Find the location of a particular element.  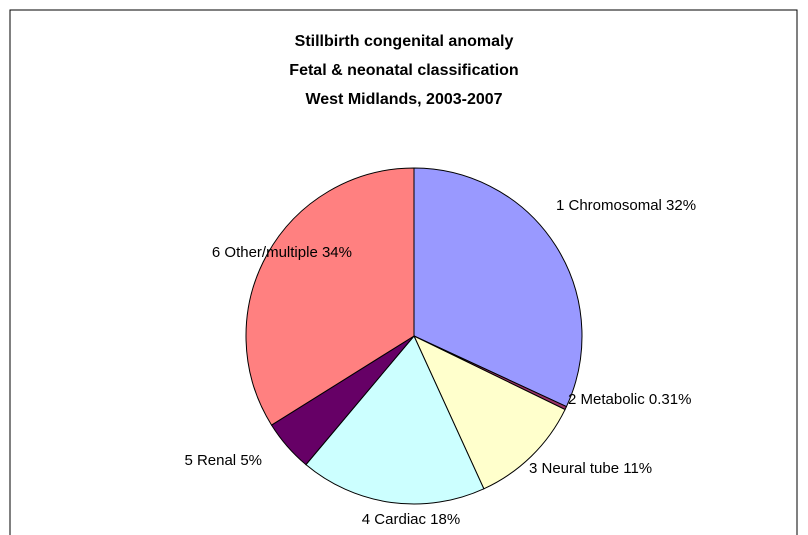

slice-label: 3 Neural tube 11% is located at coordinates (590, 468).